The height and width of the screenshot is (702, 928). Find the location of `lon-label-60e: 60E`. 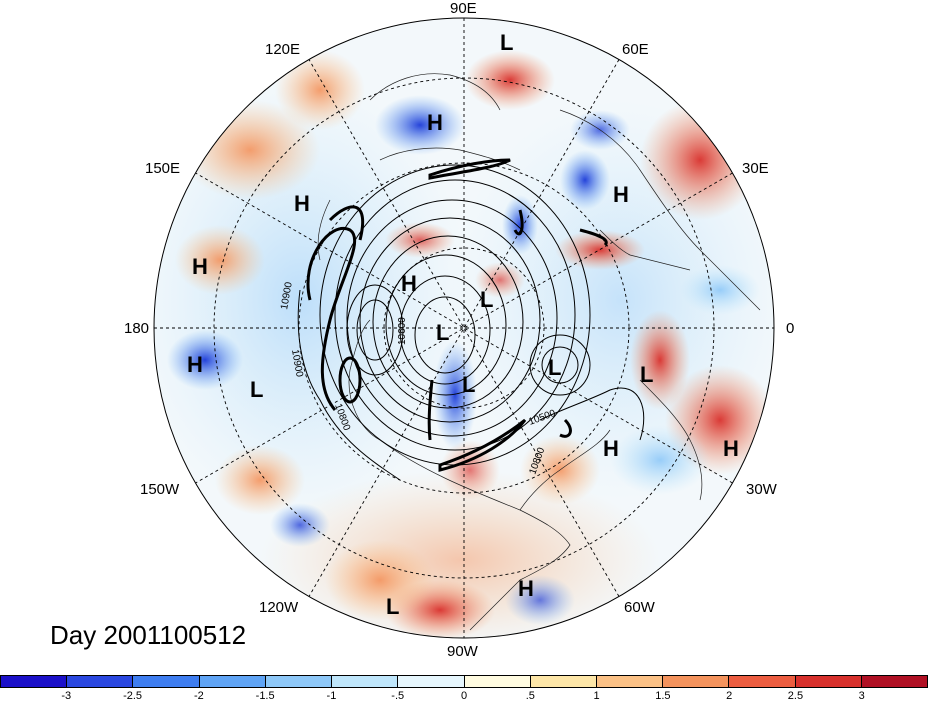

lon-label-60e: 60E is located at coordinates (635, 49).